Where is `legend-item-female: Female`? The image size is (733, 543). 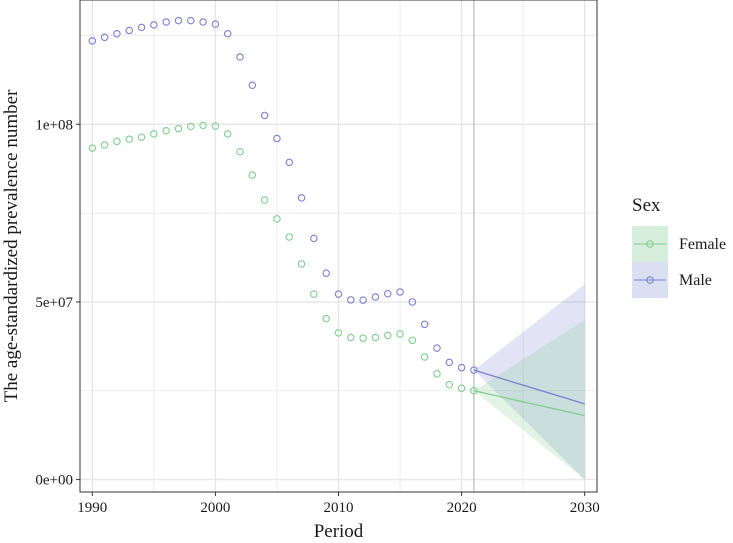
legend-item-female: Female is located at coordinates (679, 244).